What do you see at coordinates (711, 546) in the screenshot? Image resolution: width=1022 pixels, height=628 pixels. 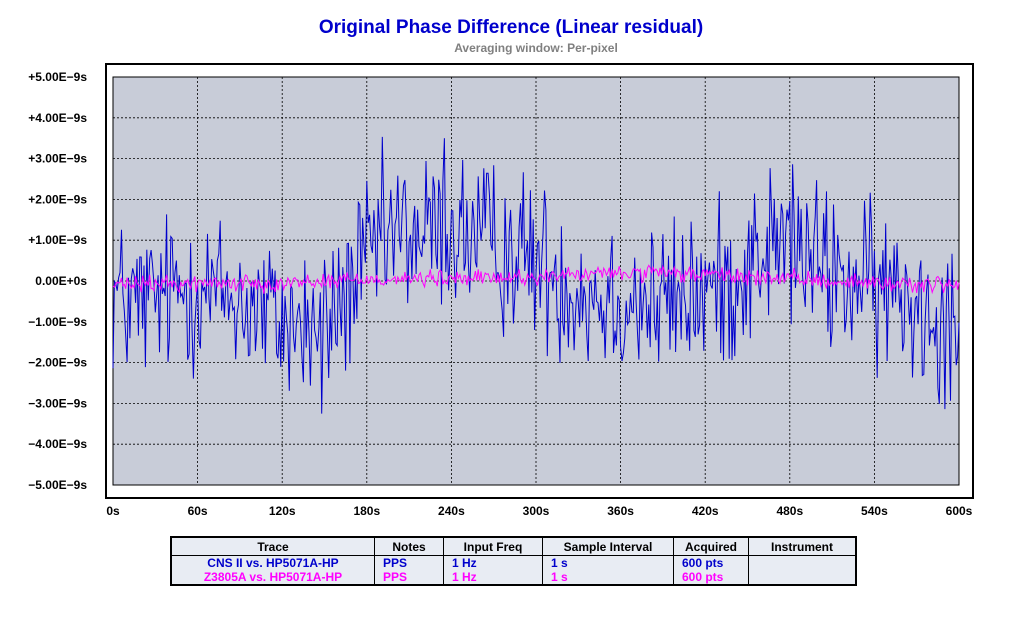 I see `legend-header-acquired: Acquired` at bounding box center [711, 546].